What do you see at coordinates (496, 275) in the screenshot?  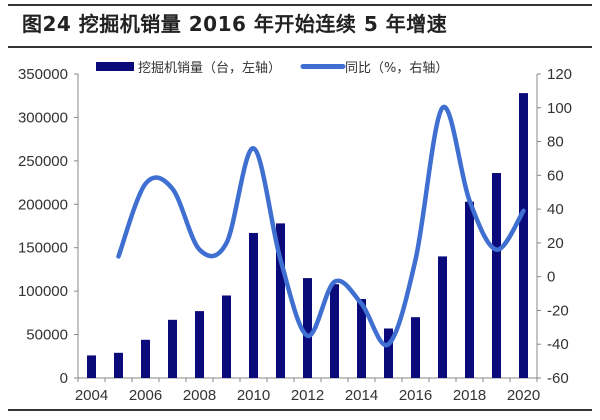 I see `bar-2019` at bounding box center [496, 275].